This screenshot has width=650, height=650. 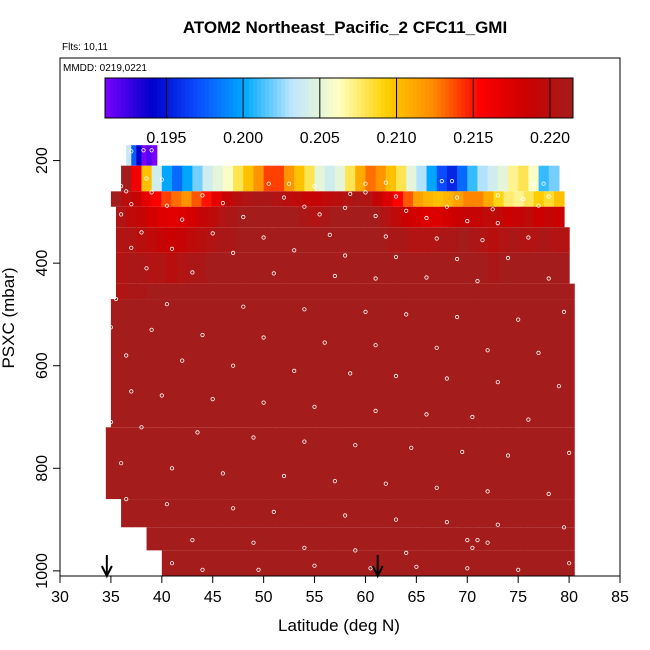 I want to click on colorbar-tick-label: 0.200, so click(x=243, y=138).